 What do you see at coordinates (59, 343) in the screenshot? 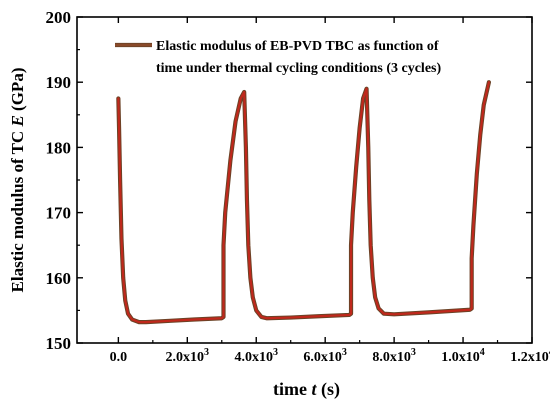
I see `y-tick-label: 150` at bounding box center [59, 343].